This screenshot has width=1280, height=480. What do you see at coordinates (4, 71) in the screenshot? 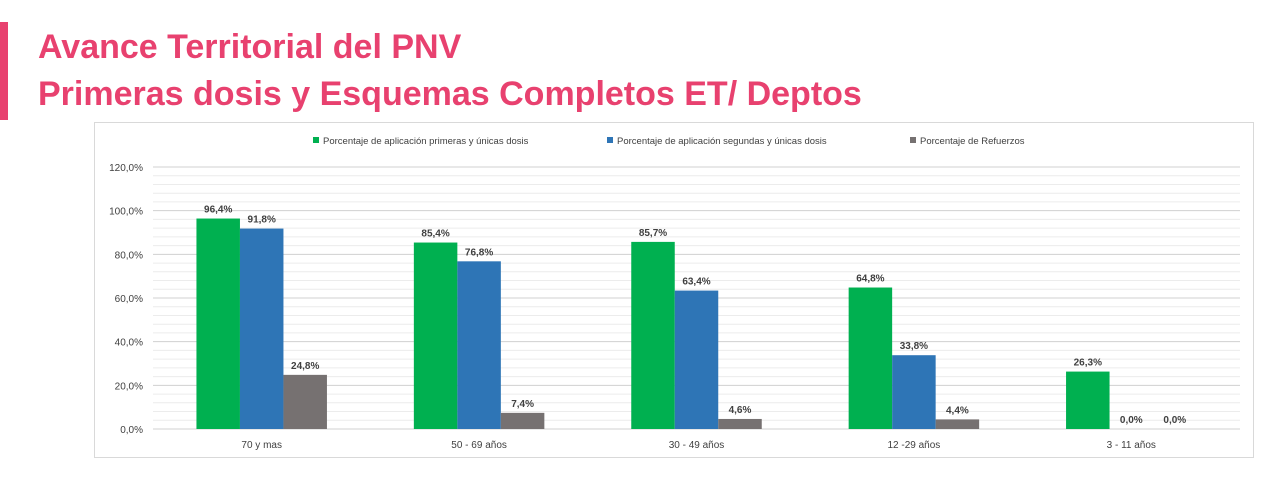
I see `accent-bar` at bounding box center [4, 71].